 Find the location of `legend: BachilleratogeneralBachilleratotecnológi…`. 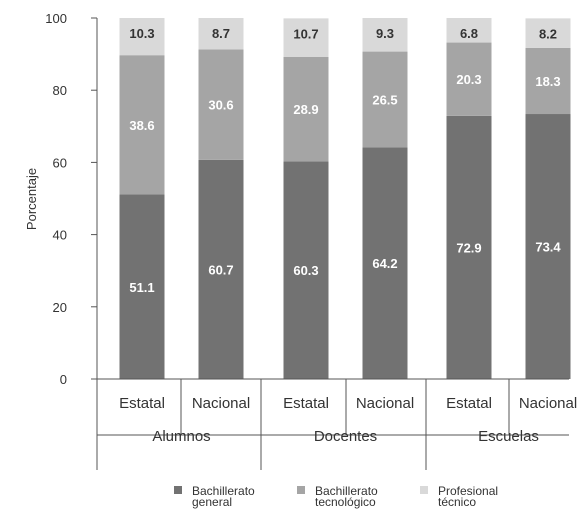

legend: BachilleratogeneralBachilleratotecnológi… is located at coordinates (336, 496).